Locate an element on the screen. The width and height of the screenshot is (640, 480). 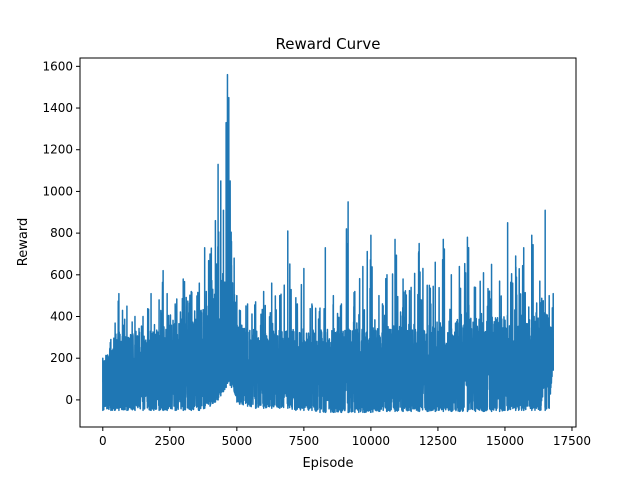
y-tick-label: 800 is located at coordinates (61, 233).